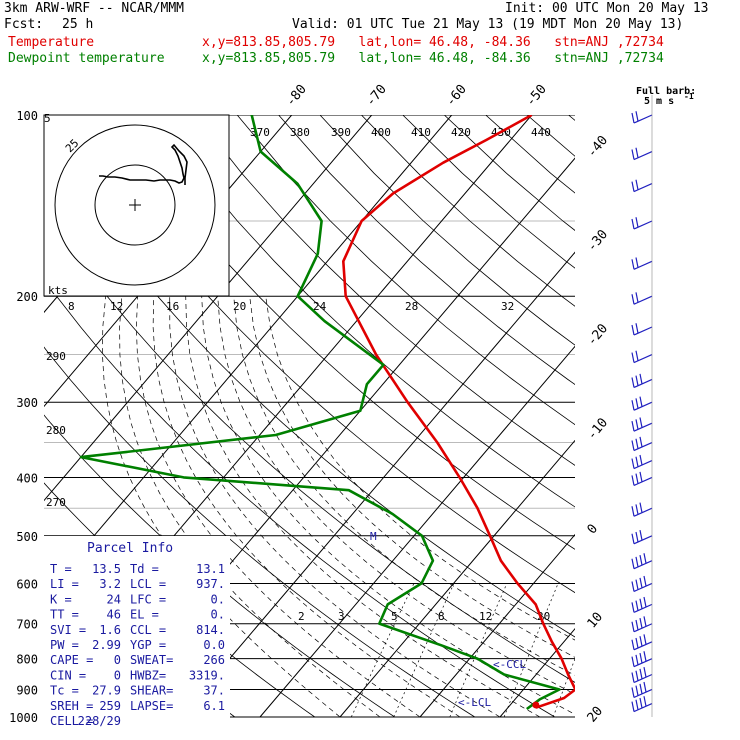 The image size is (740, 740). Describe the element at coordinates (381, 132) in the screenshot. I see `theta-label: 400` at that location.